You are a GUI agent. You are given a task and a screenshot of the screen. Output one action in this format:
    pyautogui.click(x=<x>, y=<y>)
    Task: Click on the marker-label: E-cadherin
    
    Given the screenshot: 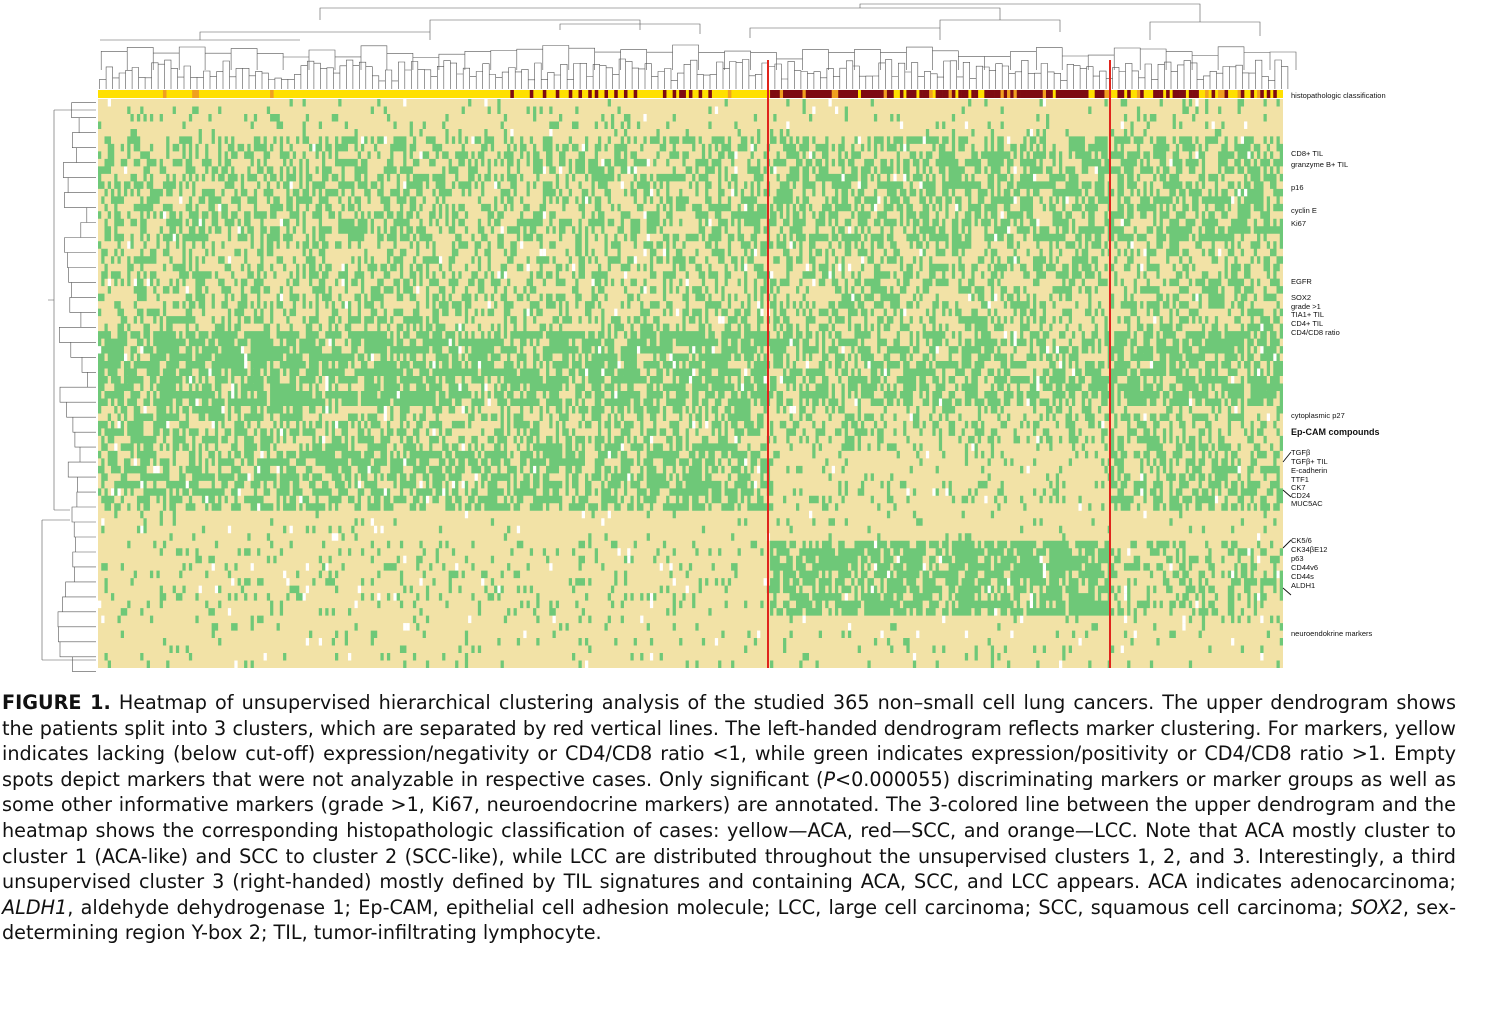 What is the action you would take?
    pyautogui.click(x=1309, y=470)
    